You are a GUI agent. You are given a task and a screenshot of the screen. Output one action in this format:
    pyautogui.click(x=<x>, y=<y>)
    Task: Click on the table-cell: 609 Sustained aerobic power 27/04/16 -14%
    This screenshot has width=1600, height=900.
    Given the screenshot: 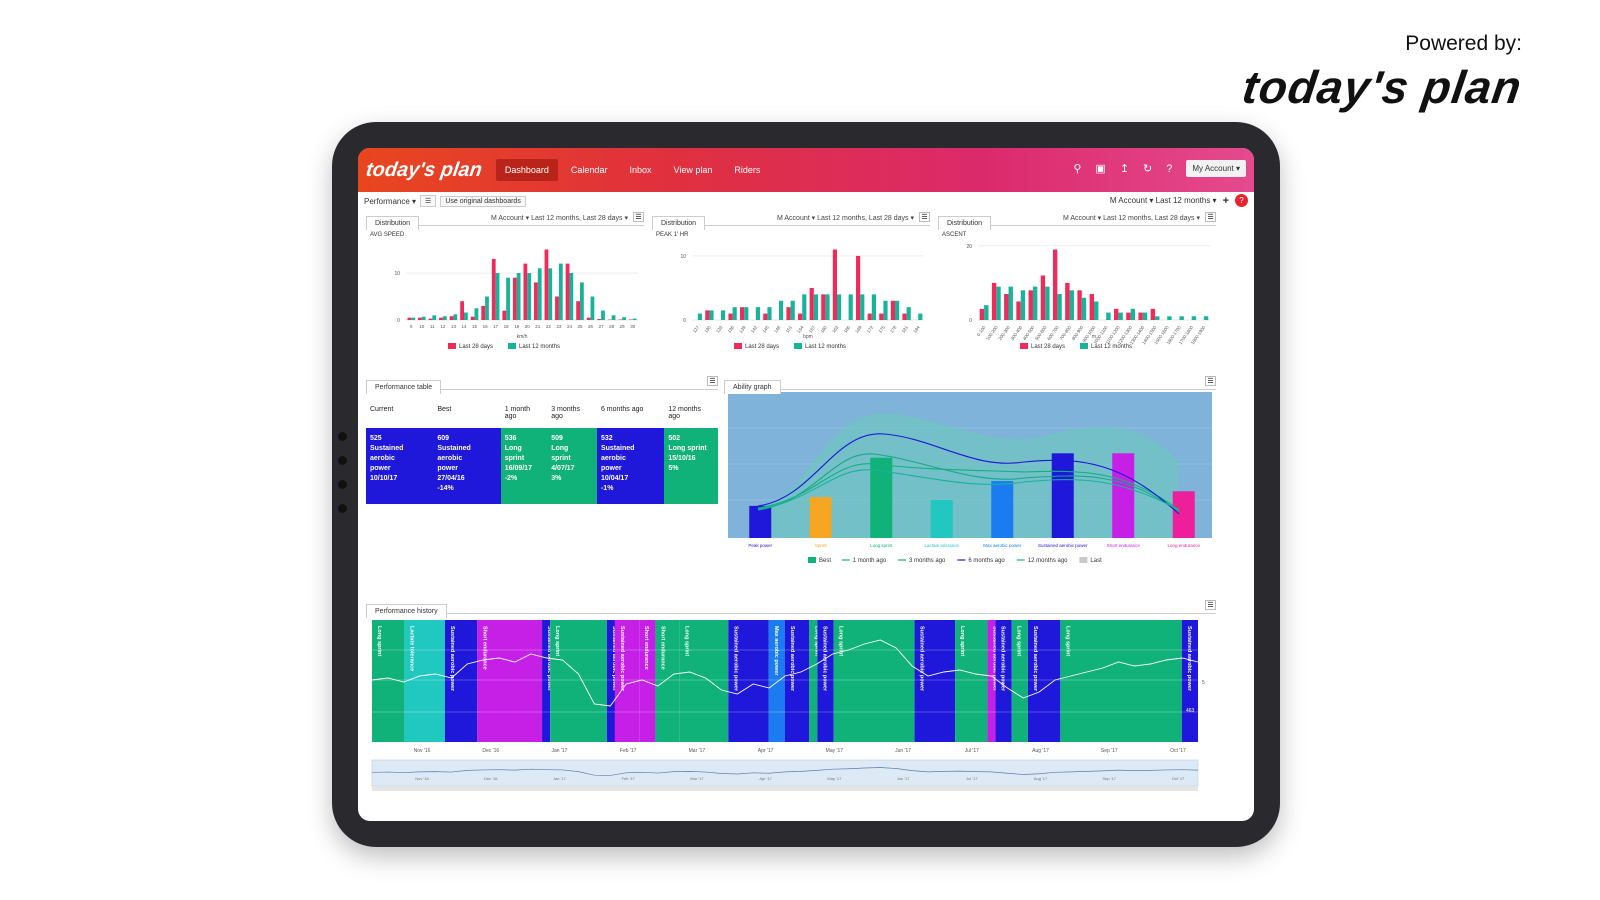 What is the action you would take?
    pyautogui.click(x=467, y=466)
    